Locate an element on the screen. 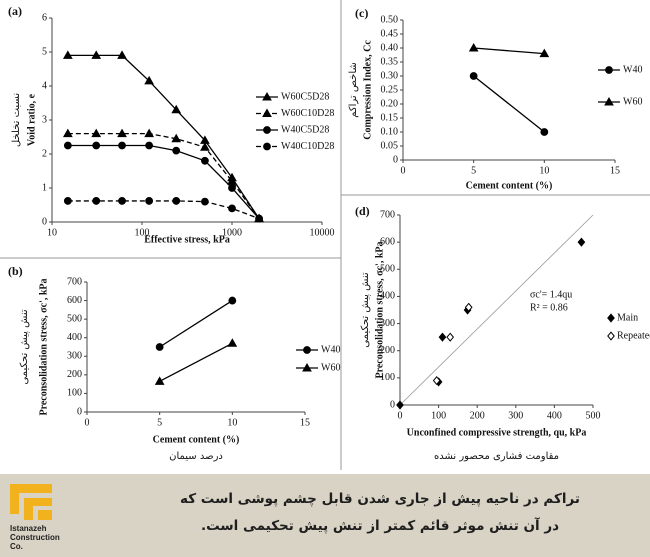  legend-label: W40 is located at coordinates (330, 349).